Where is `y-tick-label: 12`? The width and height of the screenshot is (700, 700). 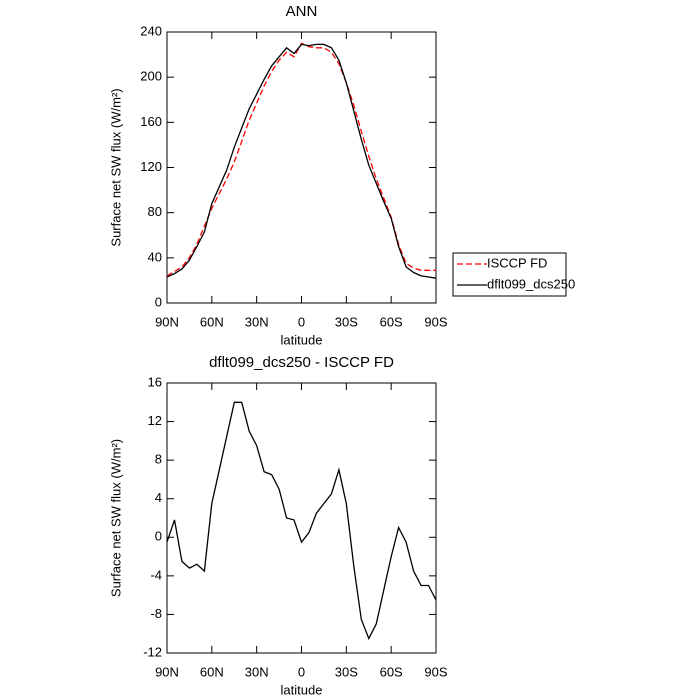 y-tick-label: 12 is located at coordinates (155, 420).